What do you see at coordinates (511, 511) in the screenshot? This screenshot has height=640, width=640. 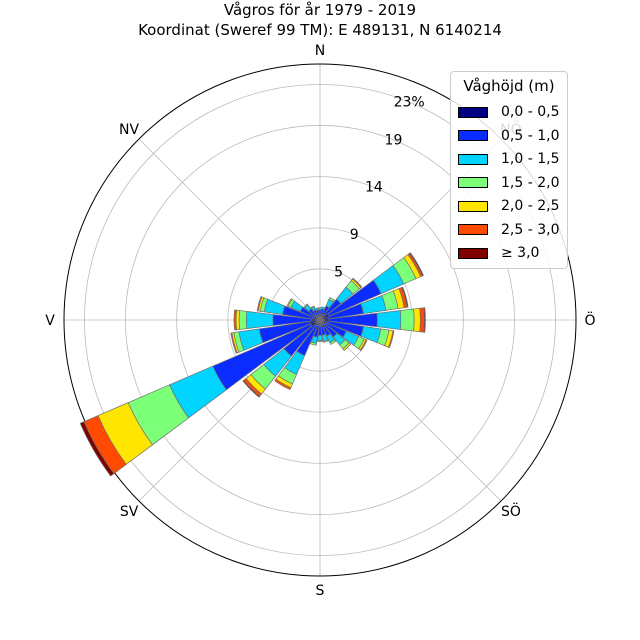 I see `direction-label: SÖ` at bounding box center [511, 511].